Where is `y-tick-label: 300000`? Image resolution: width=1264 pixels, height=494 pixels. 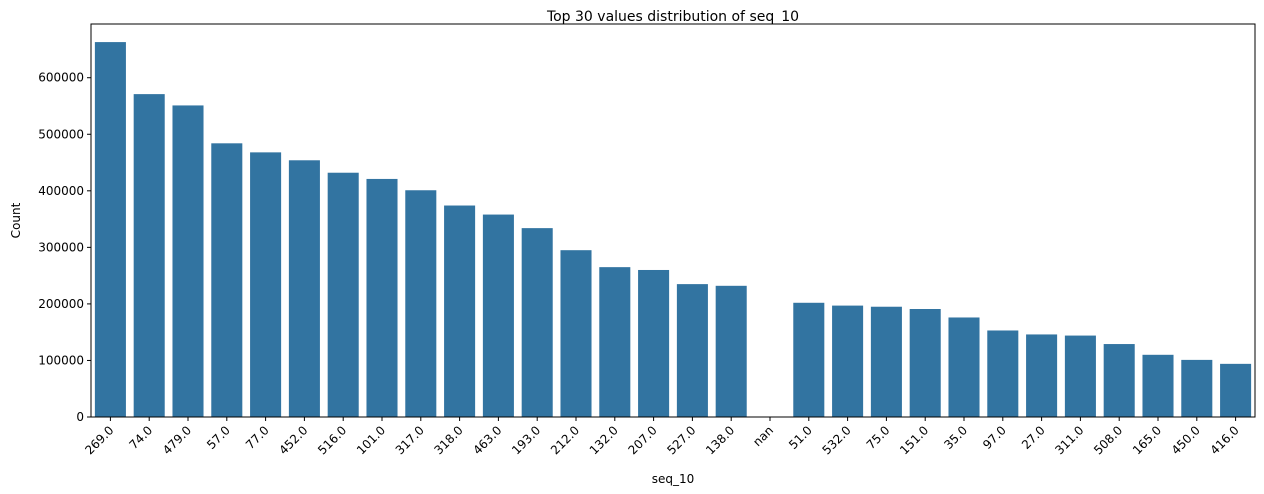 y-tick-label: 300000 is located at coordinates (61, 247).